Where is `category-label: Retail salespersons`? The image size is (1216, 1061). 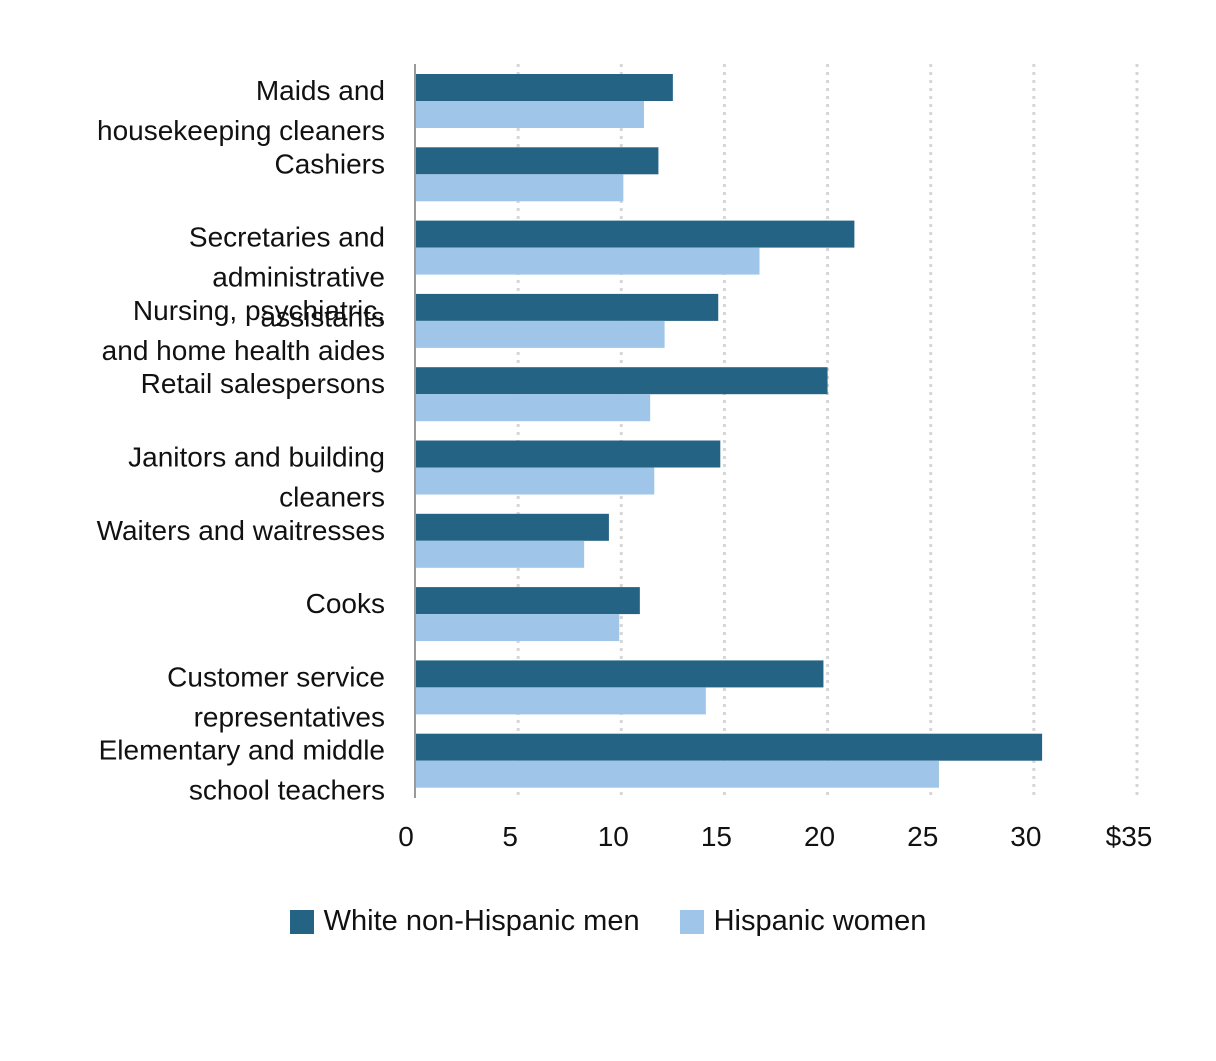 category-label: Retail salespersons is located at coordinates (263, 383).